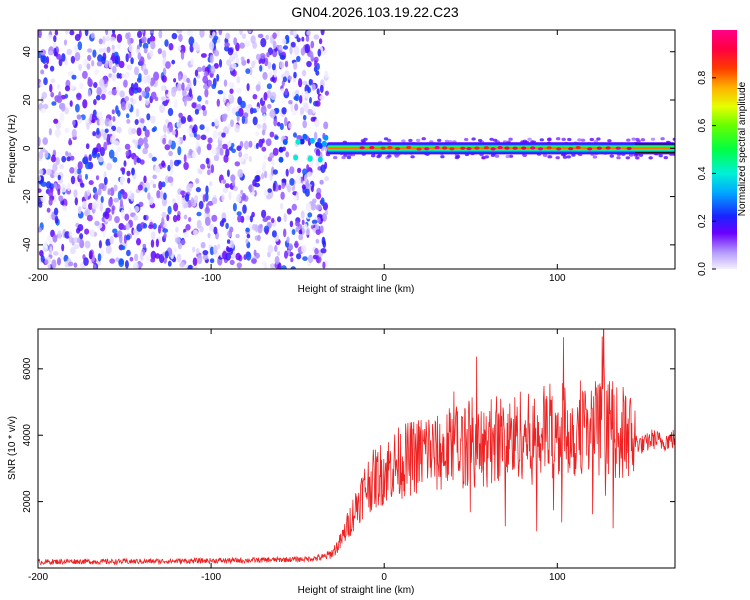  What do you see at coordinates (305, 136) in the screenshot?
I see `onset-blob` at bounding box center [305, 136].